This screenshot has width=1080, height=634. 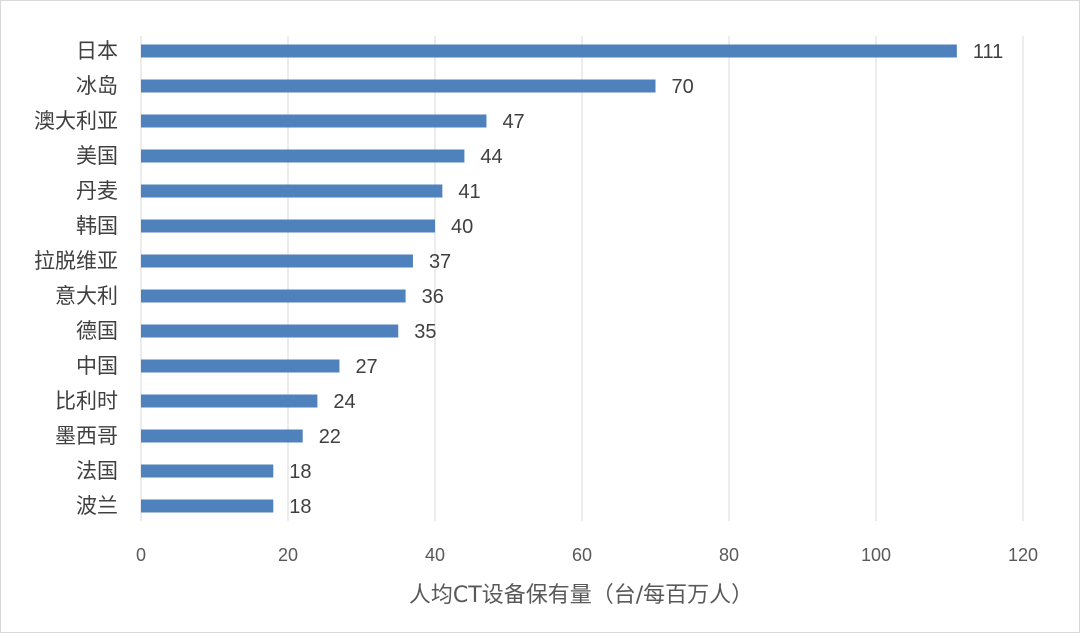 What do you see at coordinates (440, 262) in the screenshot?
I see `data-label: 37` at bounding box center [440, 262].